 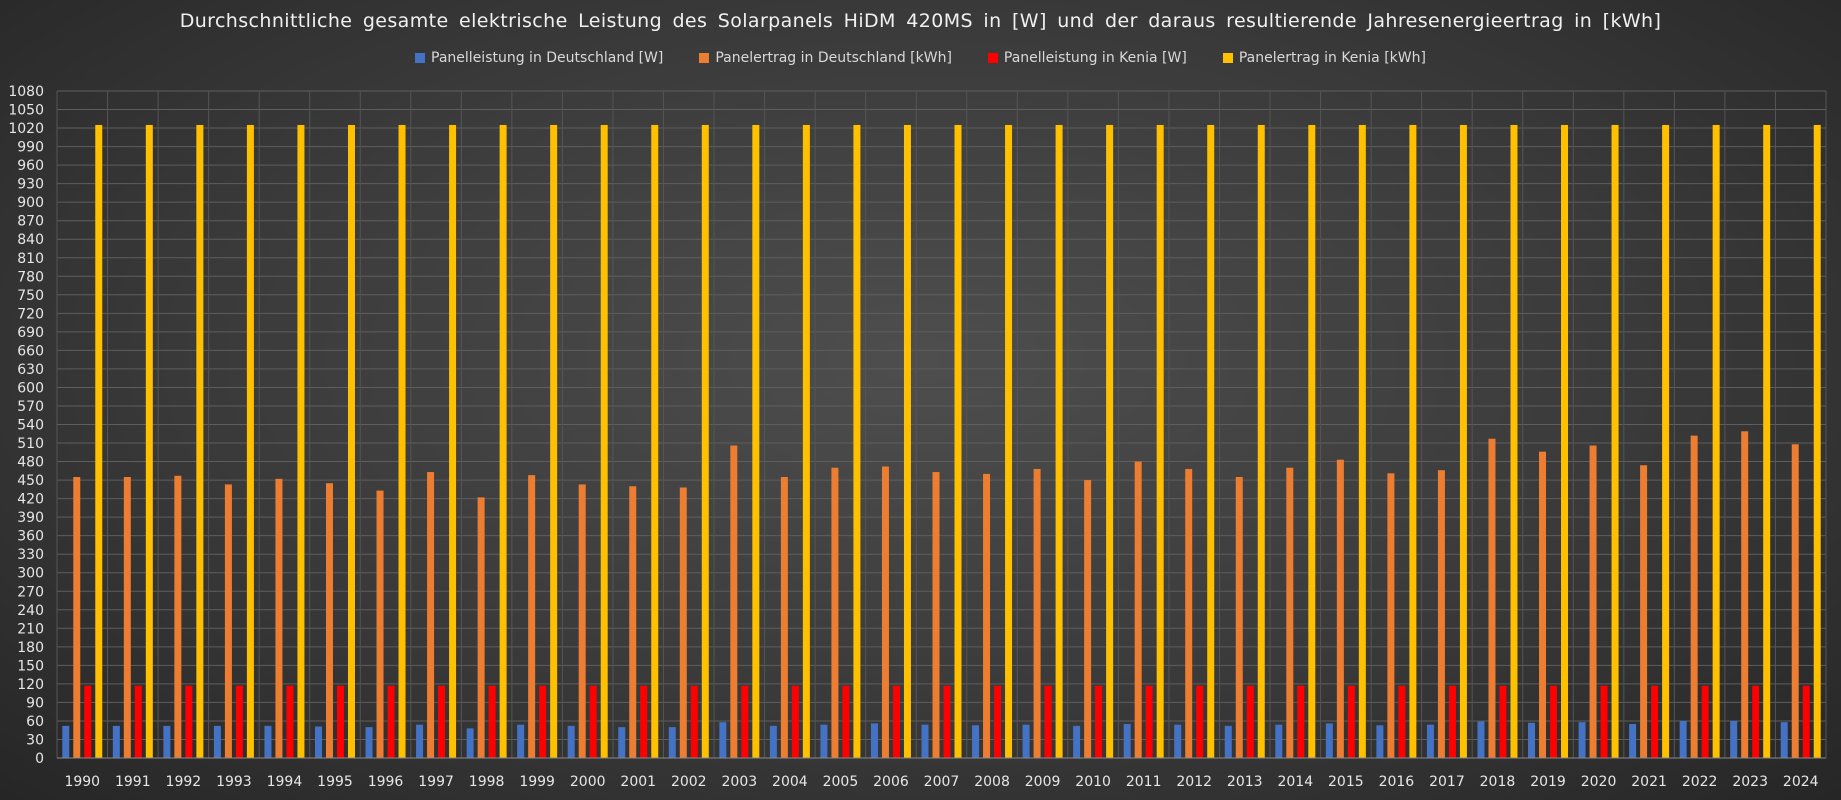 What do you see at coordinates (1498, 782) in the screenshot?
I see `x-tick-label: 2018` at bounding box center [1498, 782].